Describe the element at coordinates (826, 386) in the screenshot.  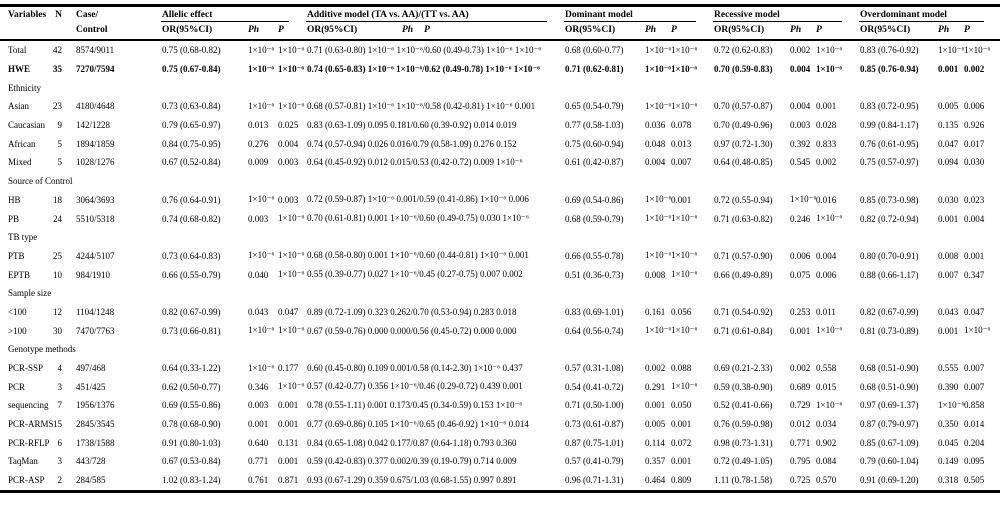
I see `recessive-p: 0.015` at that location.